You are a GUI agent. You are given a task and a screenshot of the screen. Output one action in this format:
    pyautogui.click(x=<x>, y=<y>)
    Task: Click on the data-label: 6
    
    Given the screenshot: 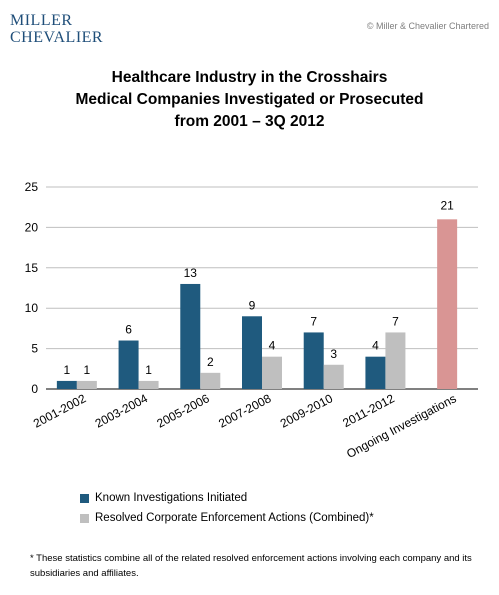 What is the action you would take?
    pyautogui.click(x=128, y=330)
    